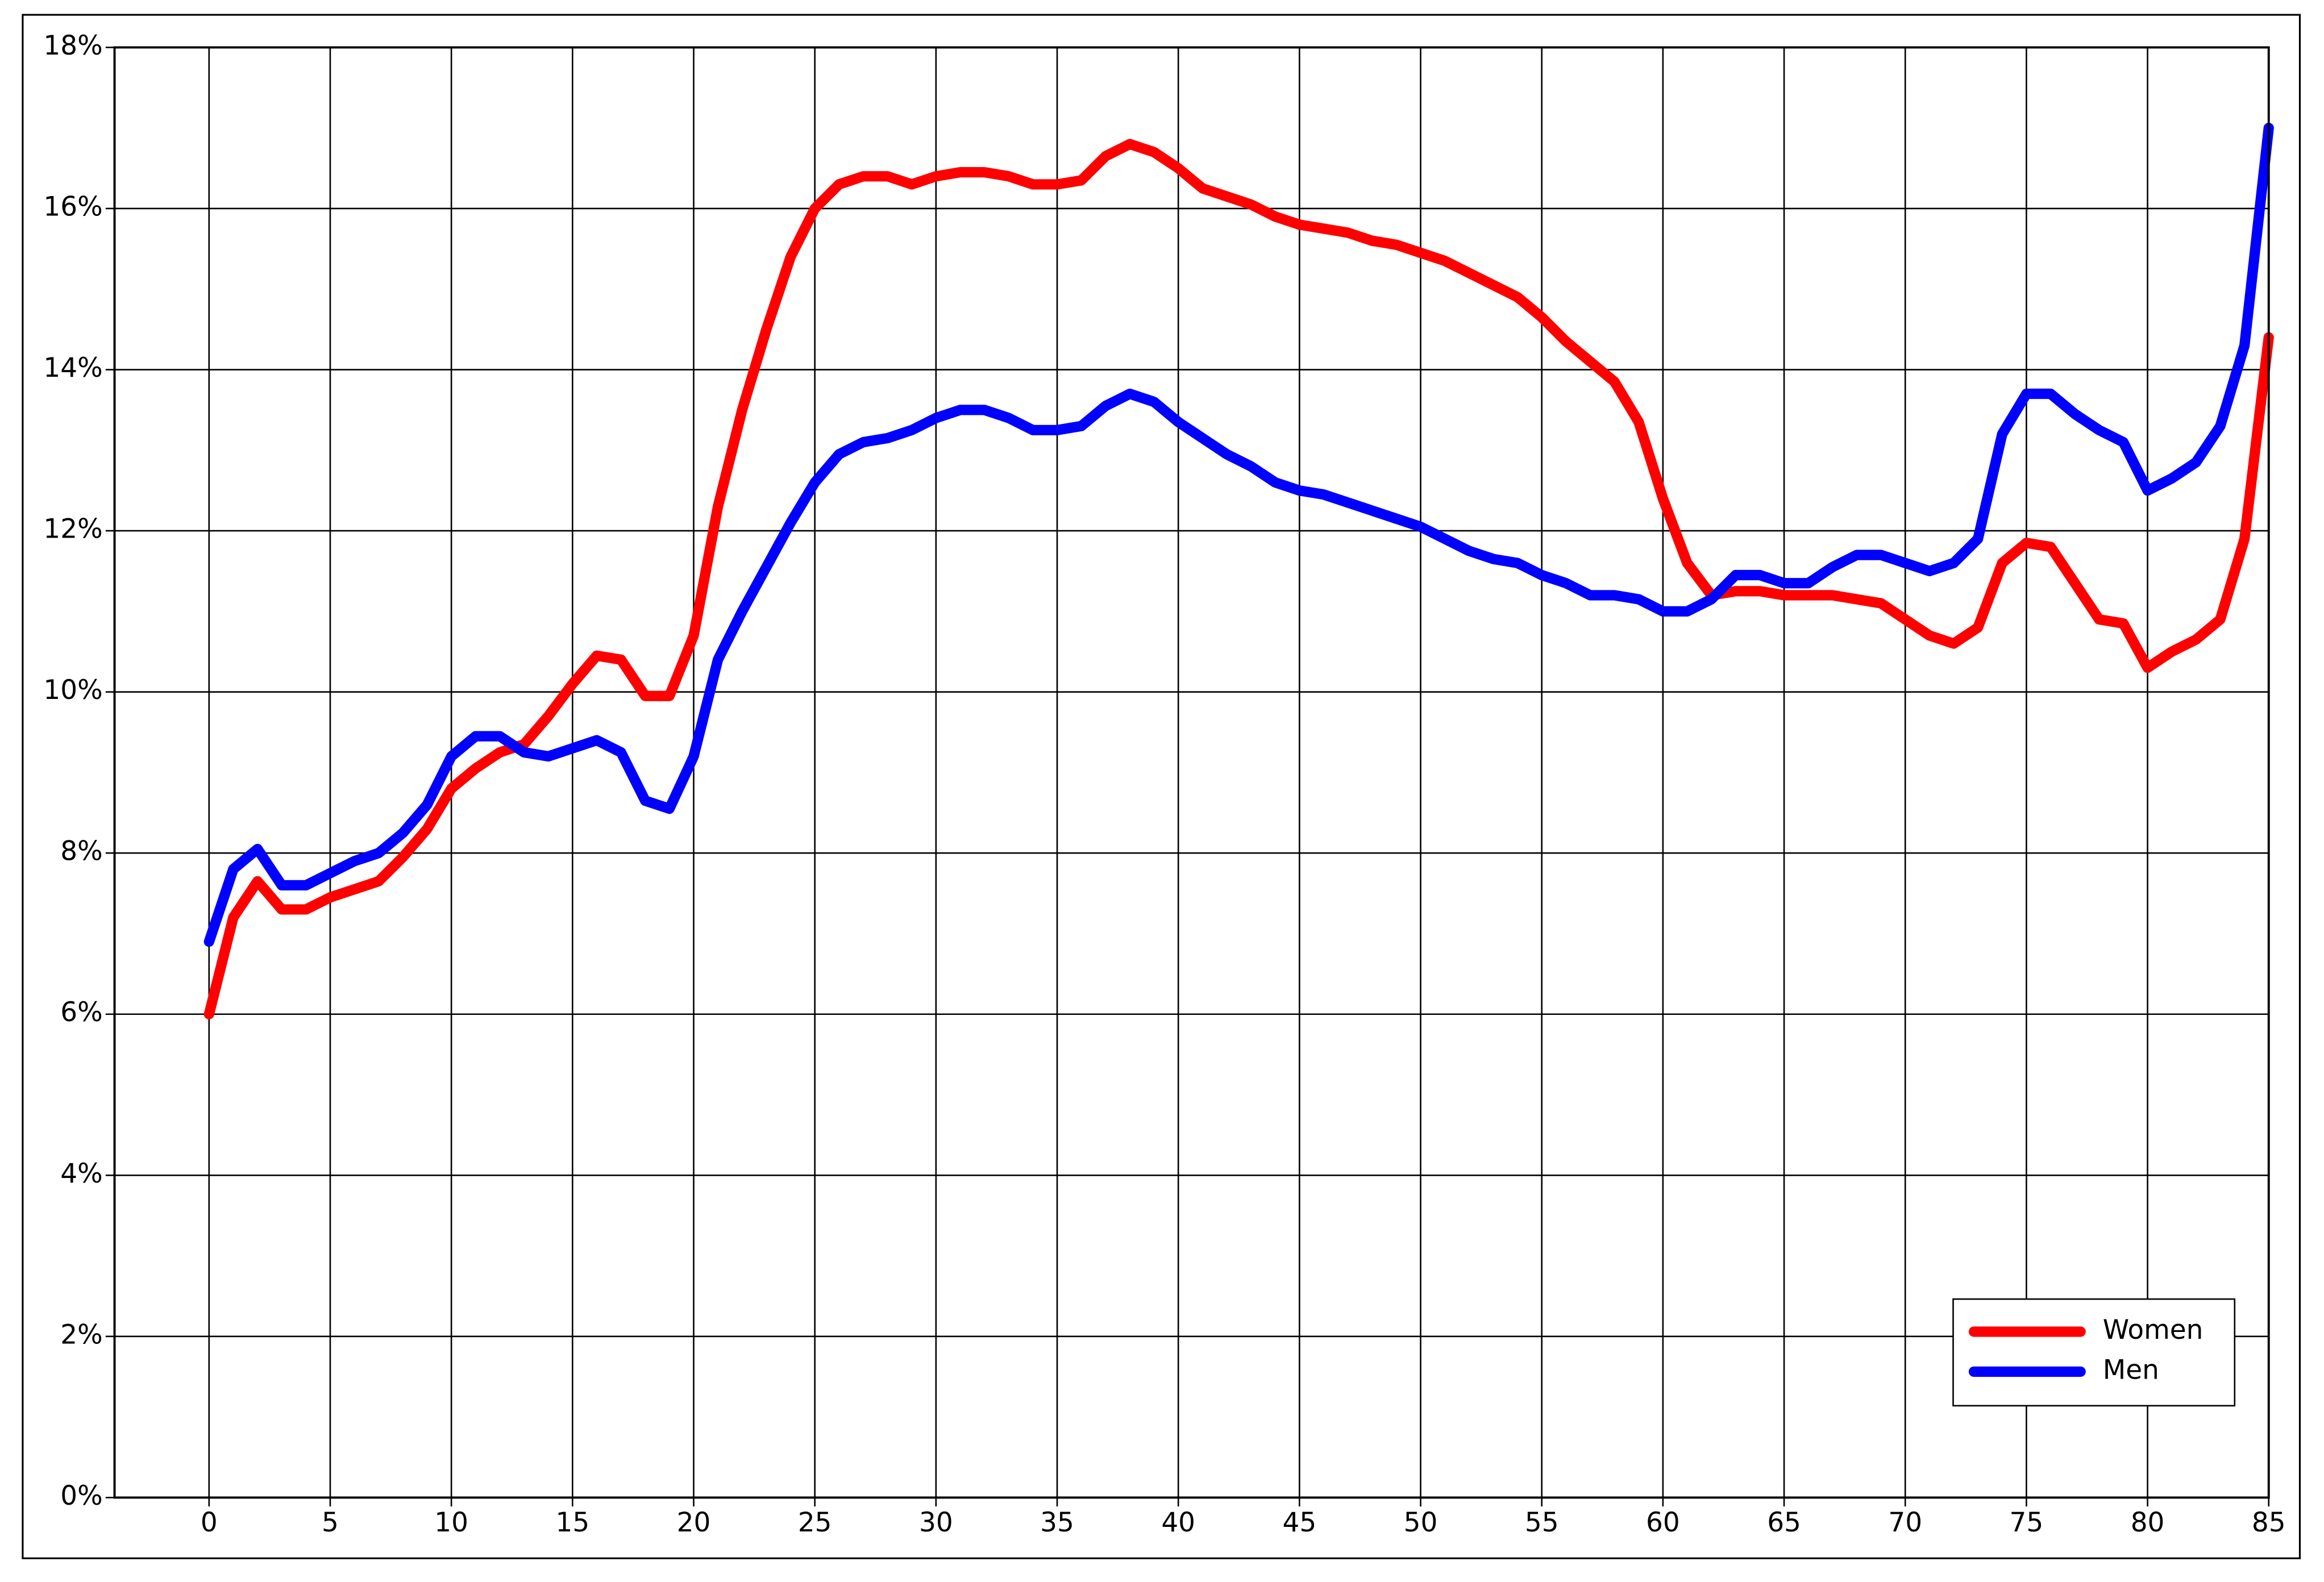  What do you see at coordinates (1421, 1522) in the screenshot?
I see `x-tick-label: 50` at bounding box center [1421, 1522].